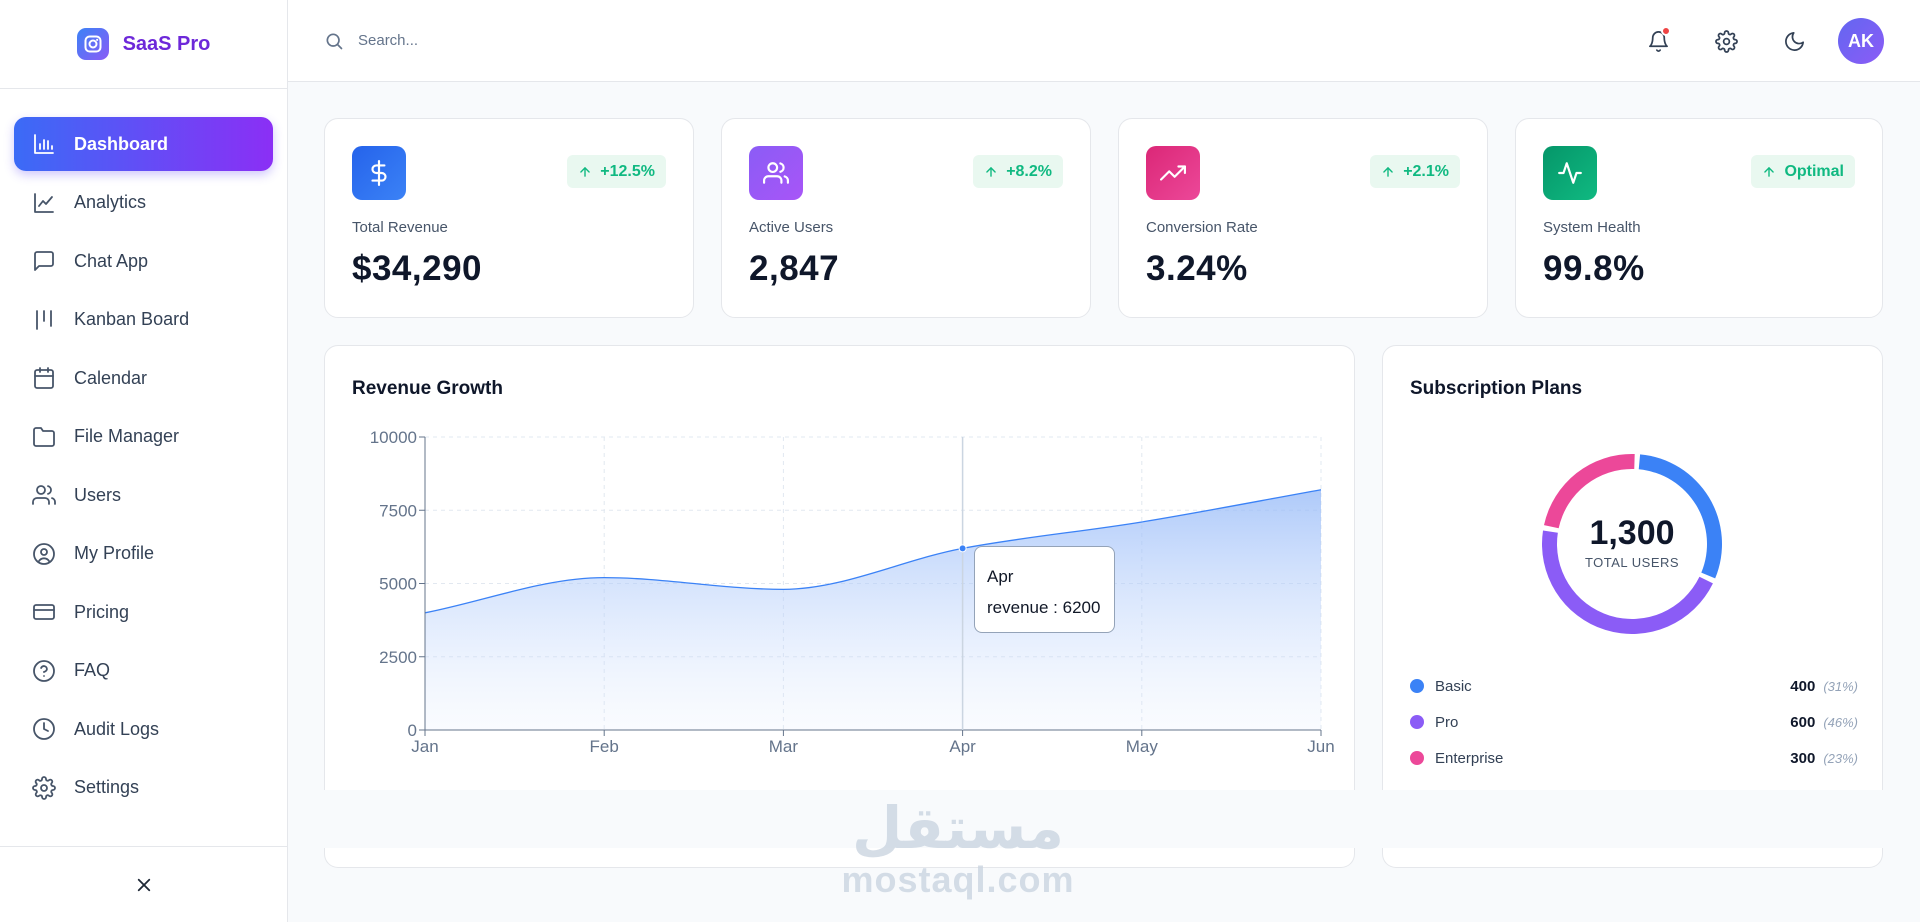 The width and height of the screenshot is (1920, 922). What do you see at coordinates (132, 319) in the screenshot?
I see `sidebar-item-label: Kanban Board` at bounding box center [132, 319].